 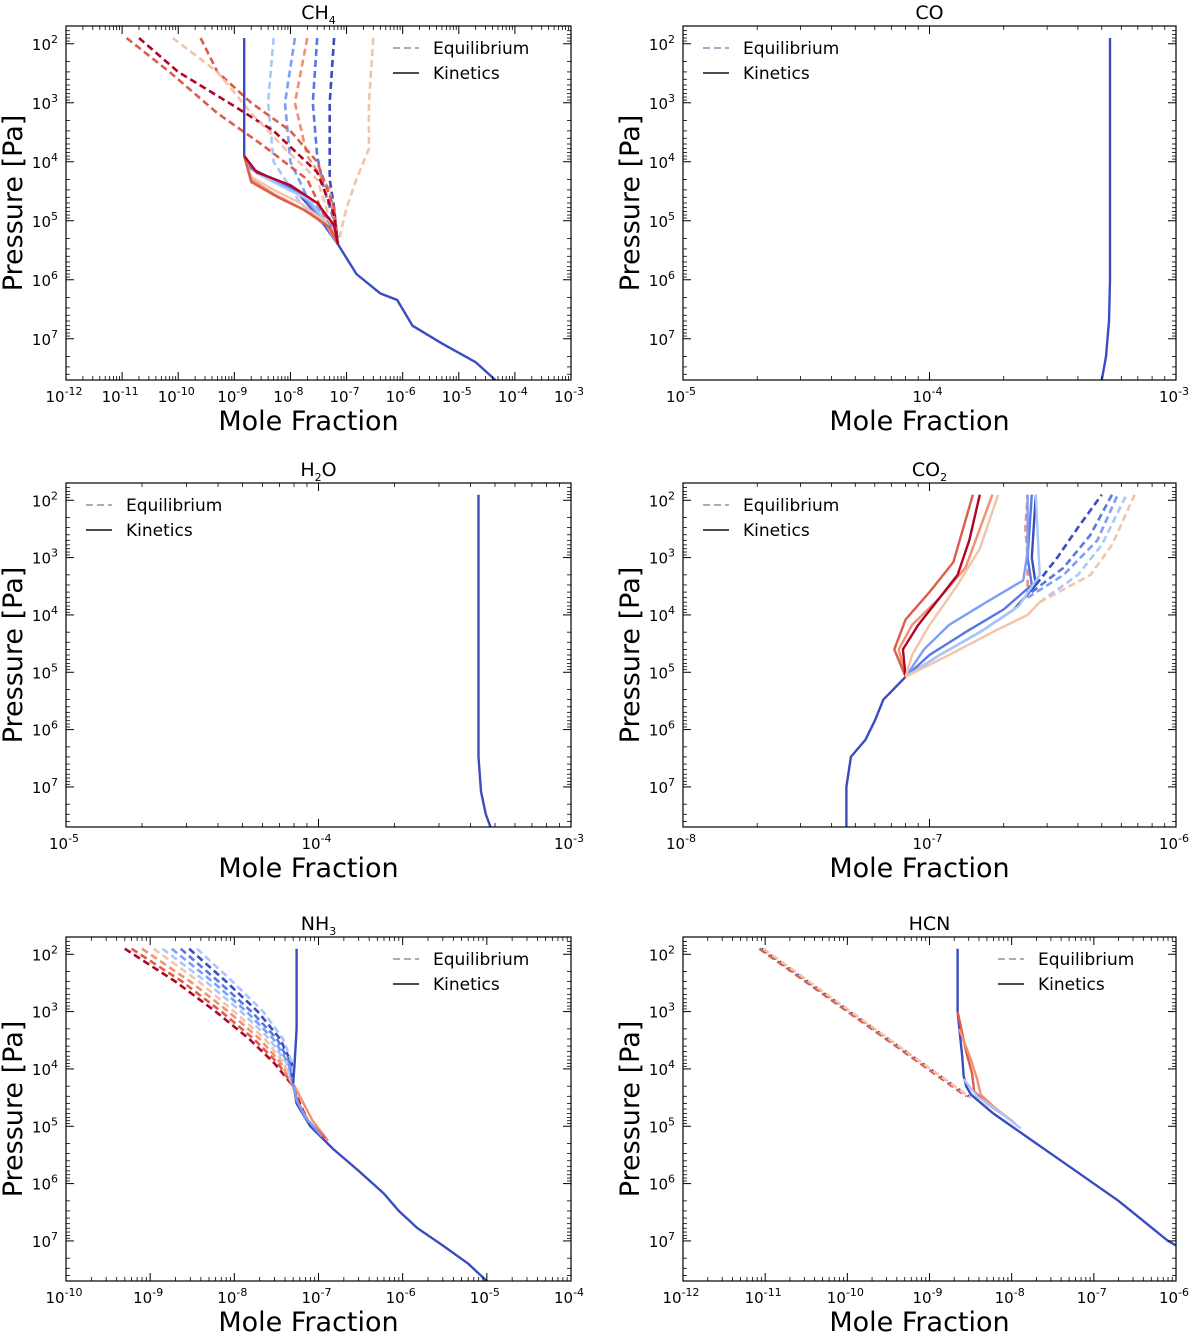 I want to click on panel-title: CO2, so click(x=929, y=471).